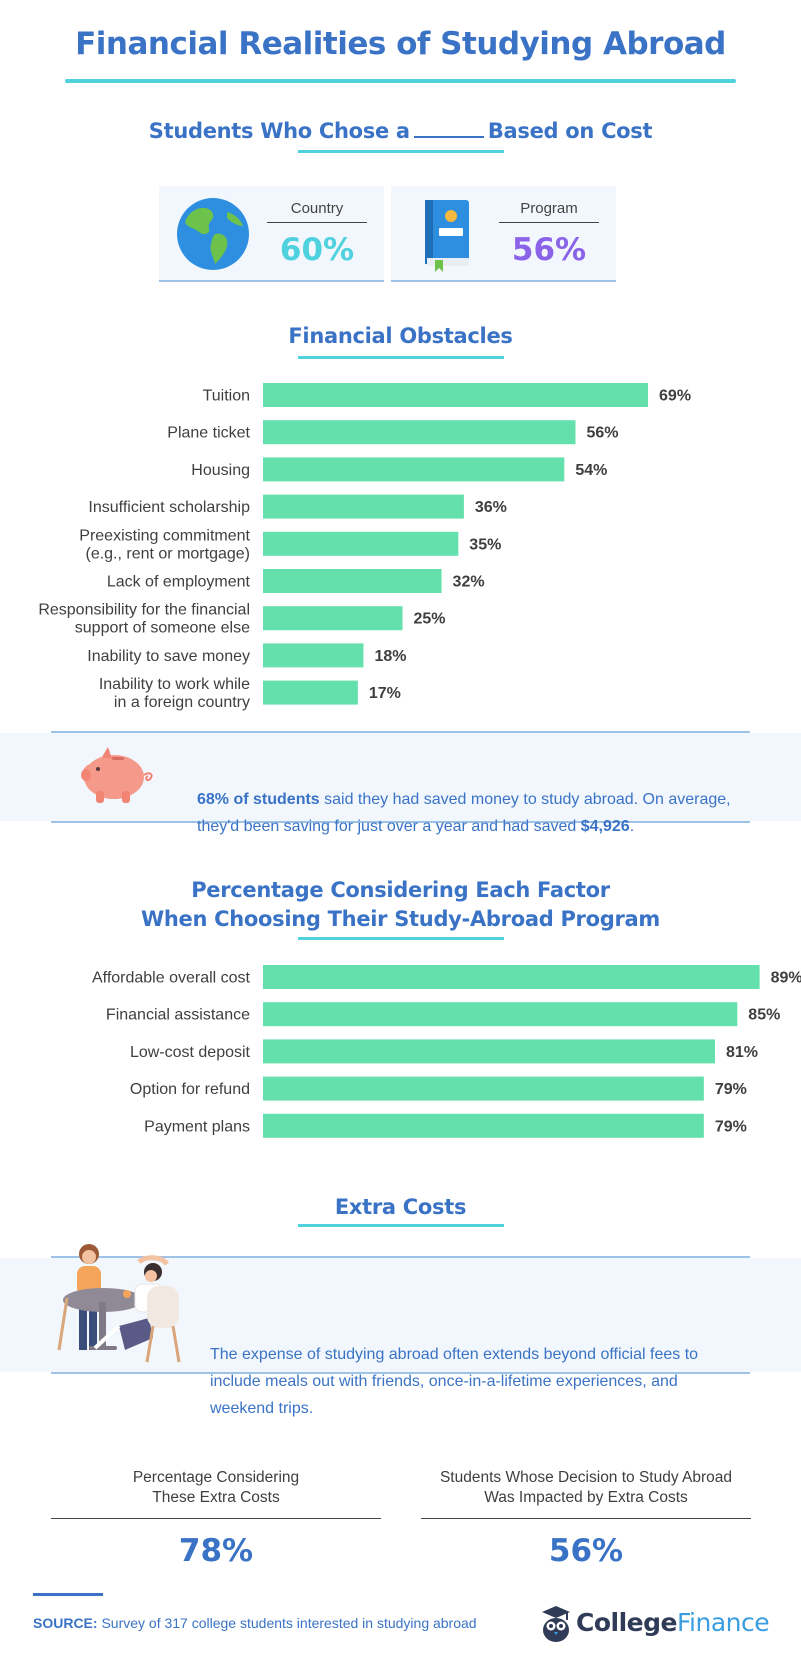 The image size is (801, 1653). I want to click on obstacle-value-label: 36%, so click(491, 507).